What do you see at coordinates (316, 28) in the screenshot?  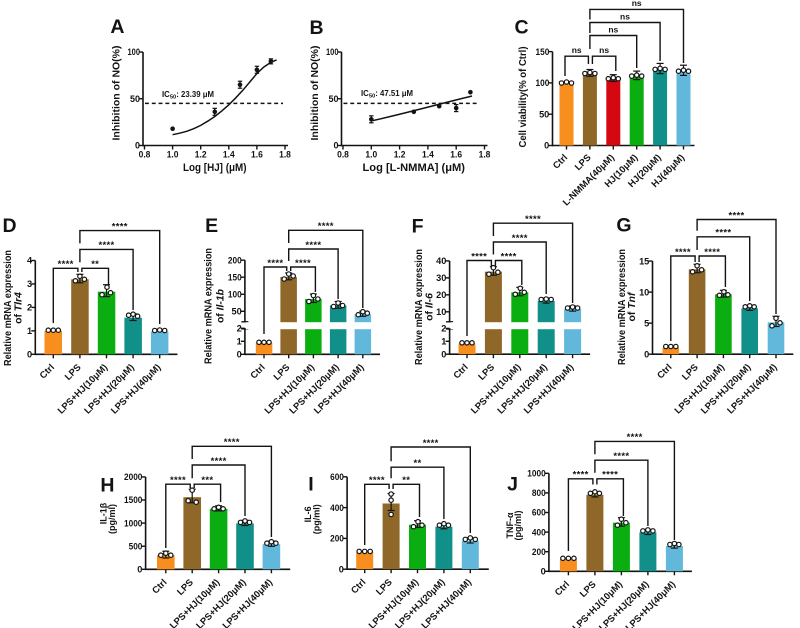 I see `svg-text: B` at bounding box center [316, 28].